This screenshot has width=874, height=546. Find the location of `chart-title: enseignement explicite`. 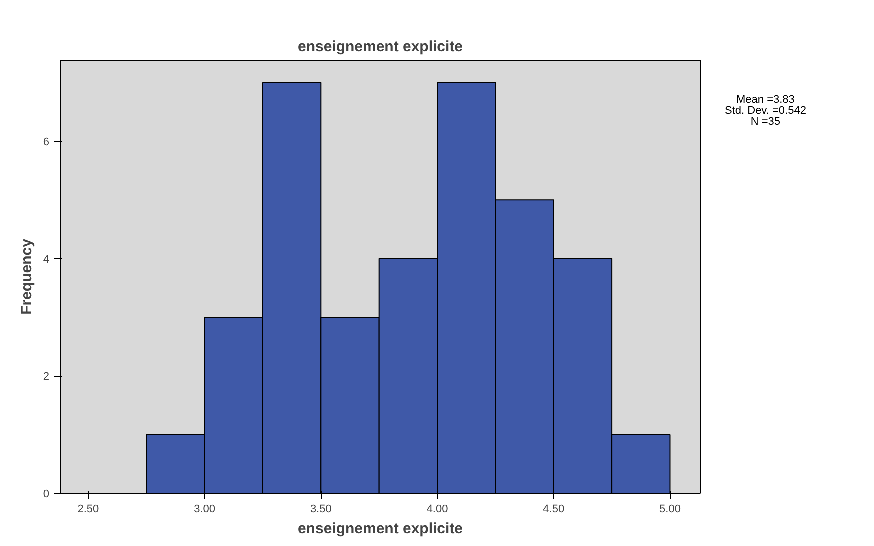

chart-title: enseignement explicite is located at coordinates (381, 47).